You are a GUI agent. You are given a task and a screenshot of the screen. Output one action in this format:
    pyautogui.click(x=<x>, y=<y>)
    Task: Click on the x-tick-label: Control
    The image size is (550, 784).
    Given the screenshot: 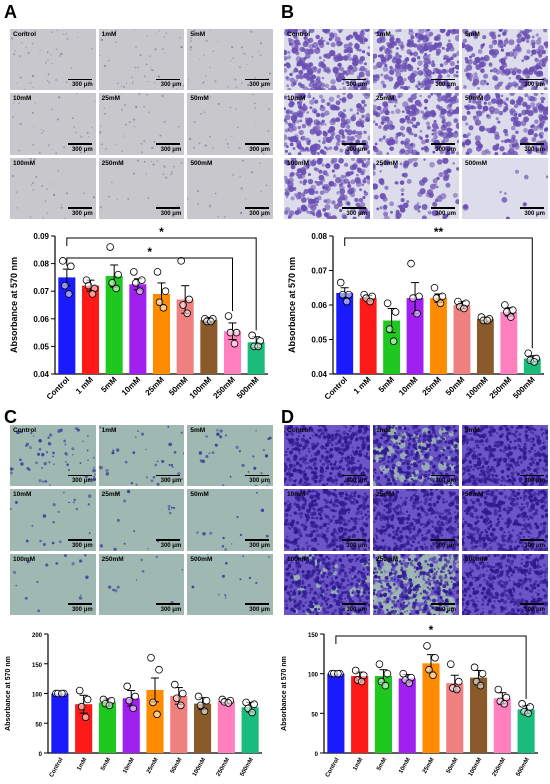 What is the action you would take?
    pyautogui.click(x=336, y=388)
    